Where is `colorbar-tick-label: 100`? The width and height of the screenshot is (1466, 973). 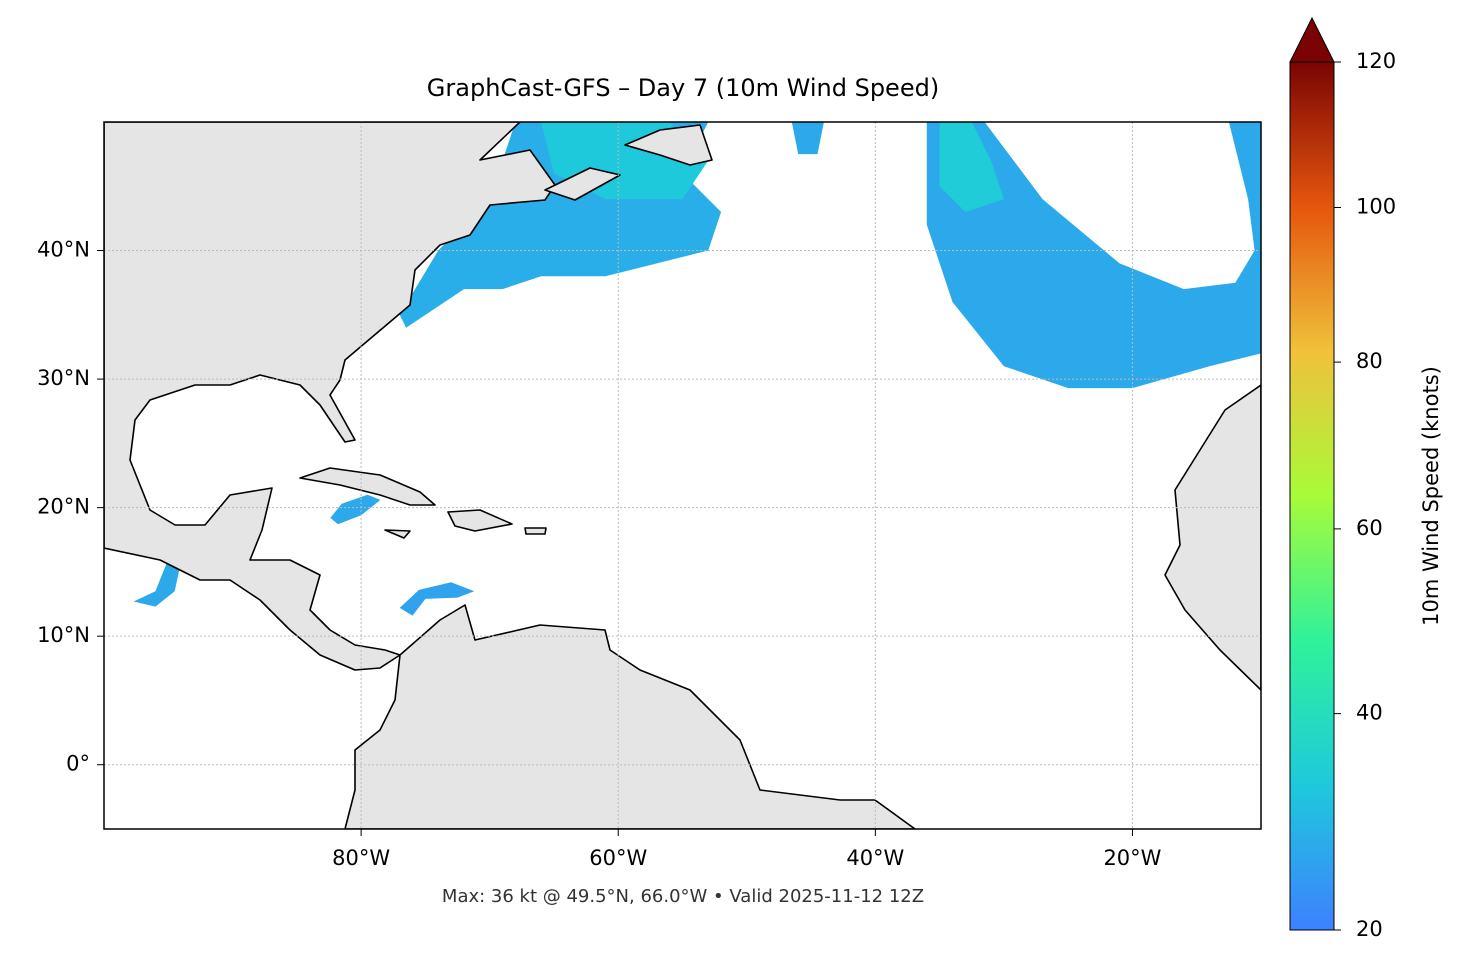 colorbar-tick-label: 100 is located at coordinates (1376, 207).